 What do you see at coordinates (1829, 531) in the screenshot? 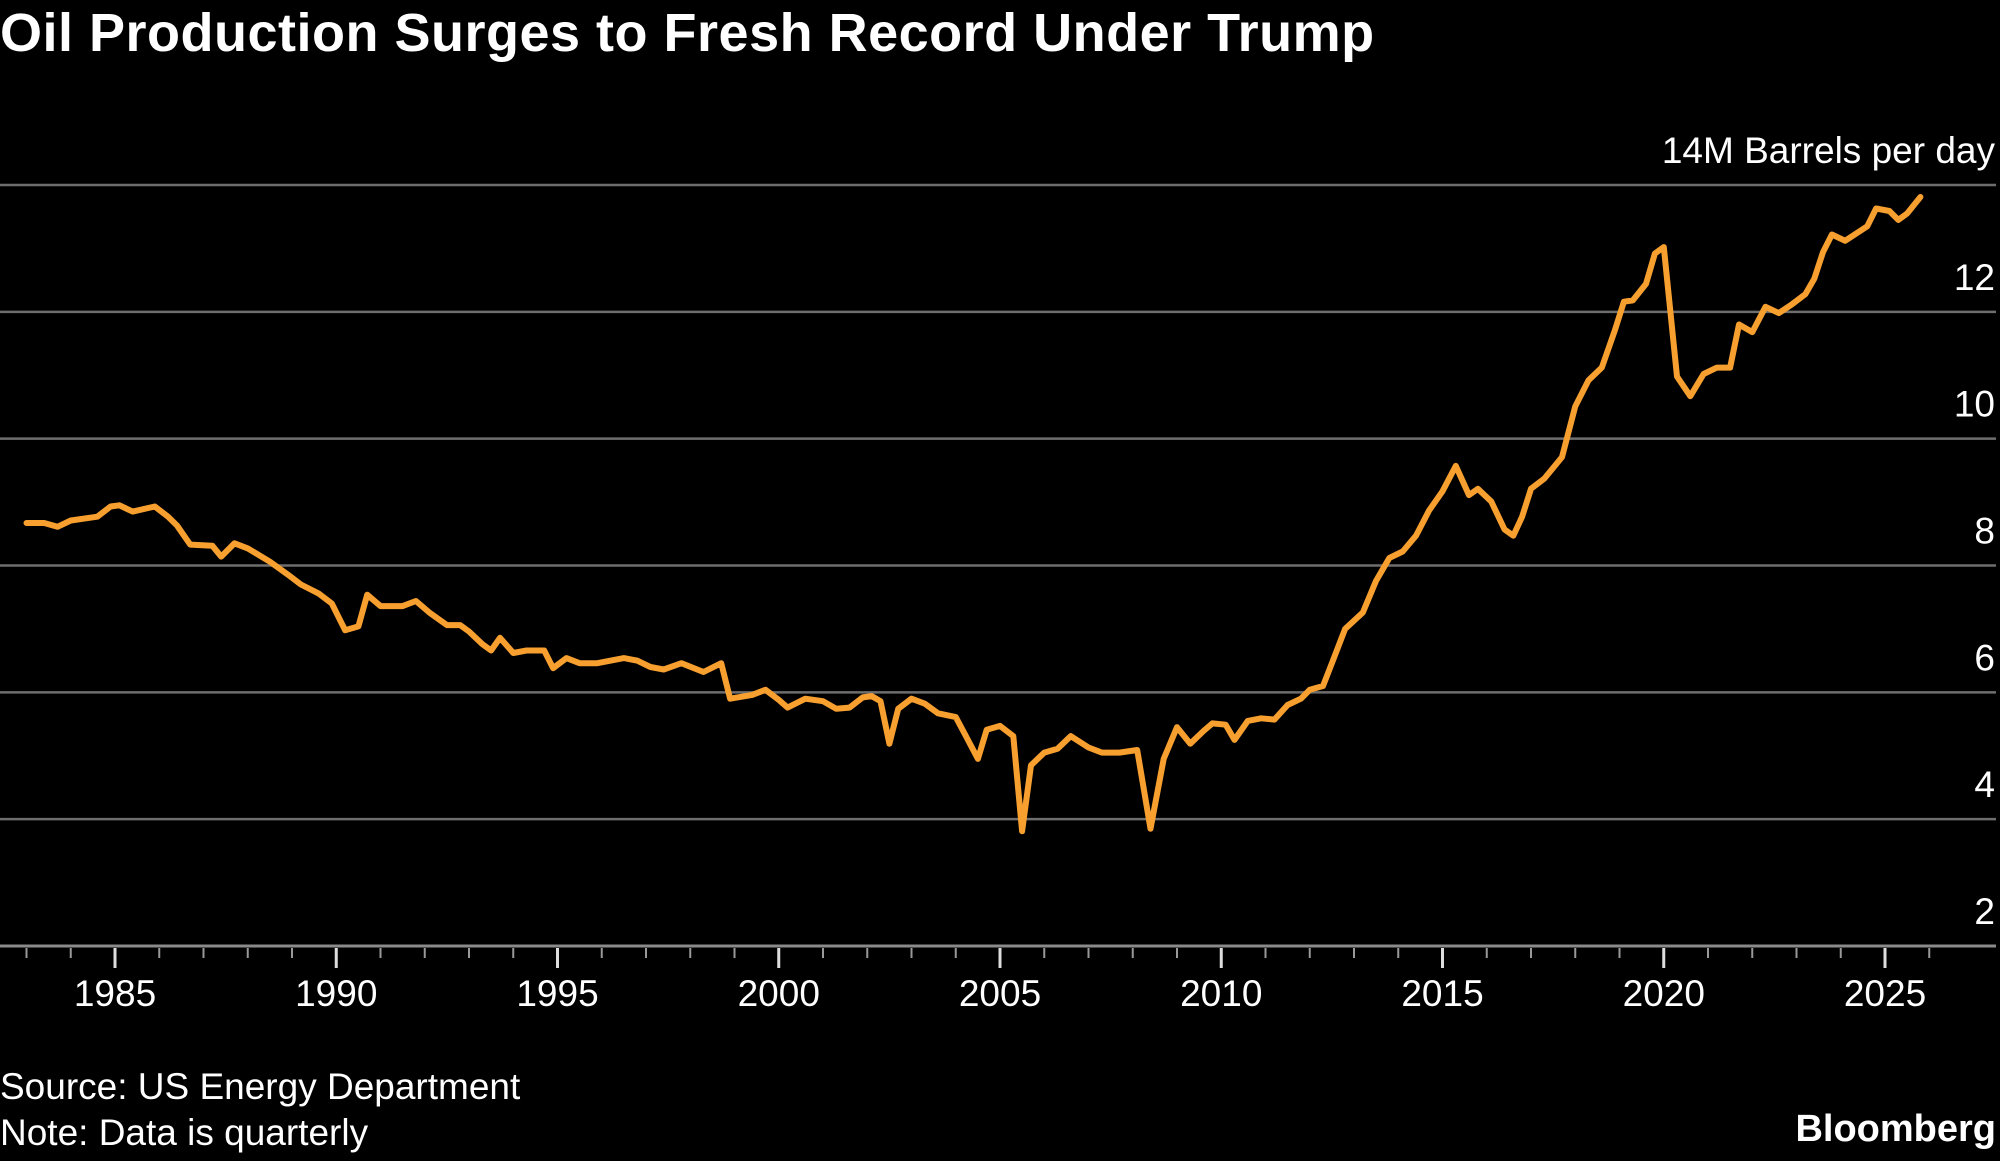
I see `y-axis-labels: 2 4 6 8 10 12 14M Barrels per day` at bounding box center [1829, 531].